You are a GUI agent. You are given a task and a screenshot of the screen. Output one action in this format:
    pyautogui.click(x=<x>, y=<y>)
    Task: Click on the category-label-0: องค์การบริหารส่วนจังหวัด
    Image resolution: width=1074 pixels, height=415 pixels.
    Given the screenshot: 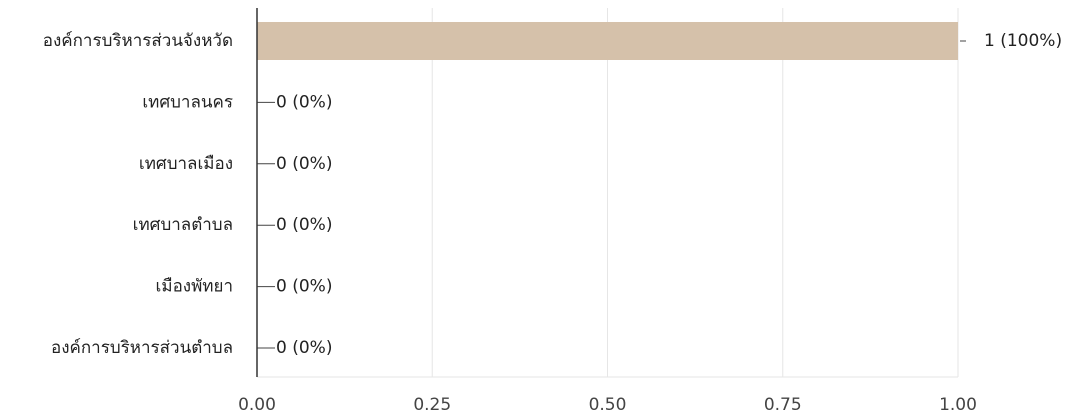 What is the action you would take?
    pyautogui.click(x=138, y=41)
    